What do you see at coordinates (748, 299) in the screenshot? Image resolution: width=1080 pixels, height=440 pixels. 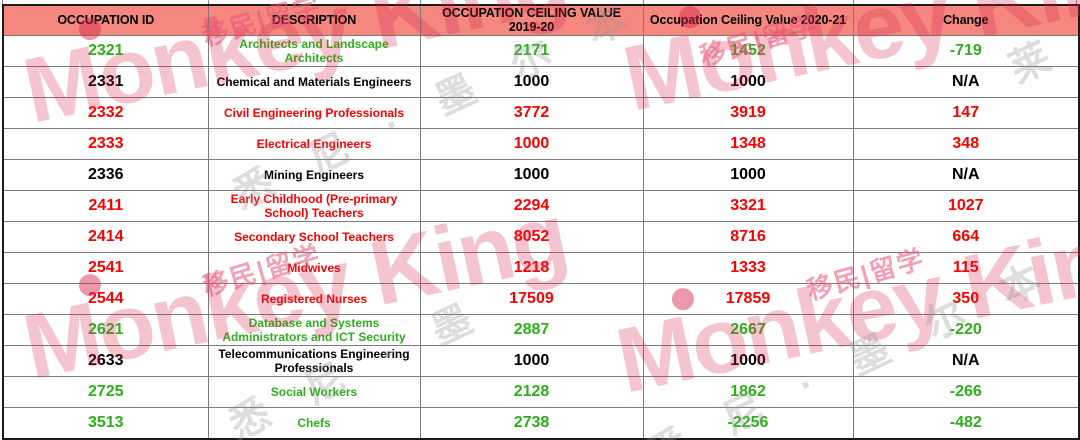 I see `cell-ceiling-2020-21: 17859` at bounding box center [748, 299].